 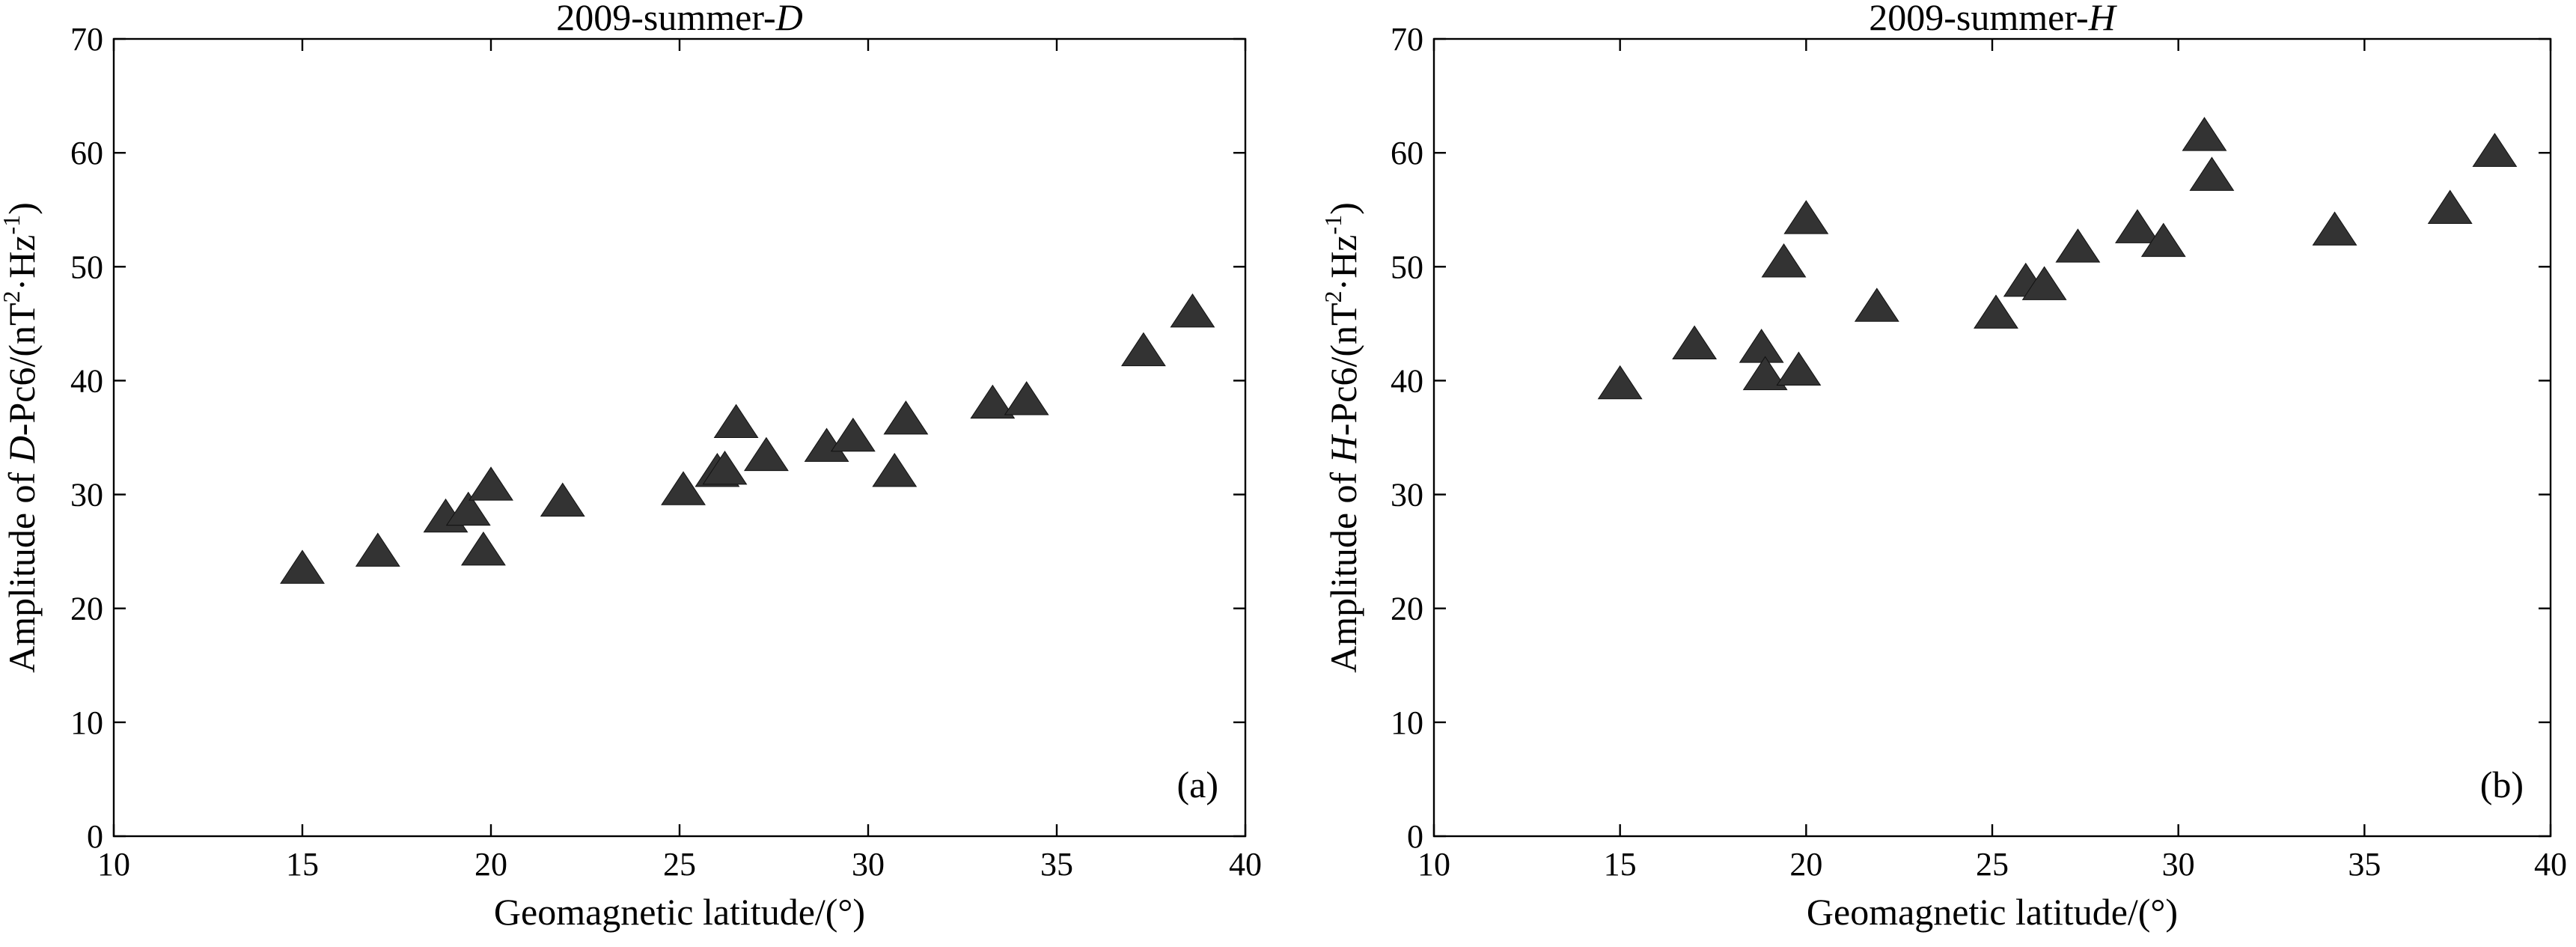 I want to click on panel-label: (b), so click(x=2502, y=785).